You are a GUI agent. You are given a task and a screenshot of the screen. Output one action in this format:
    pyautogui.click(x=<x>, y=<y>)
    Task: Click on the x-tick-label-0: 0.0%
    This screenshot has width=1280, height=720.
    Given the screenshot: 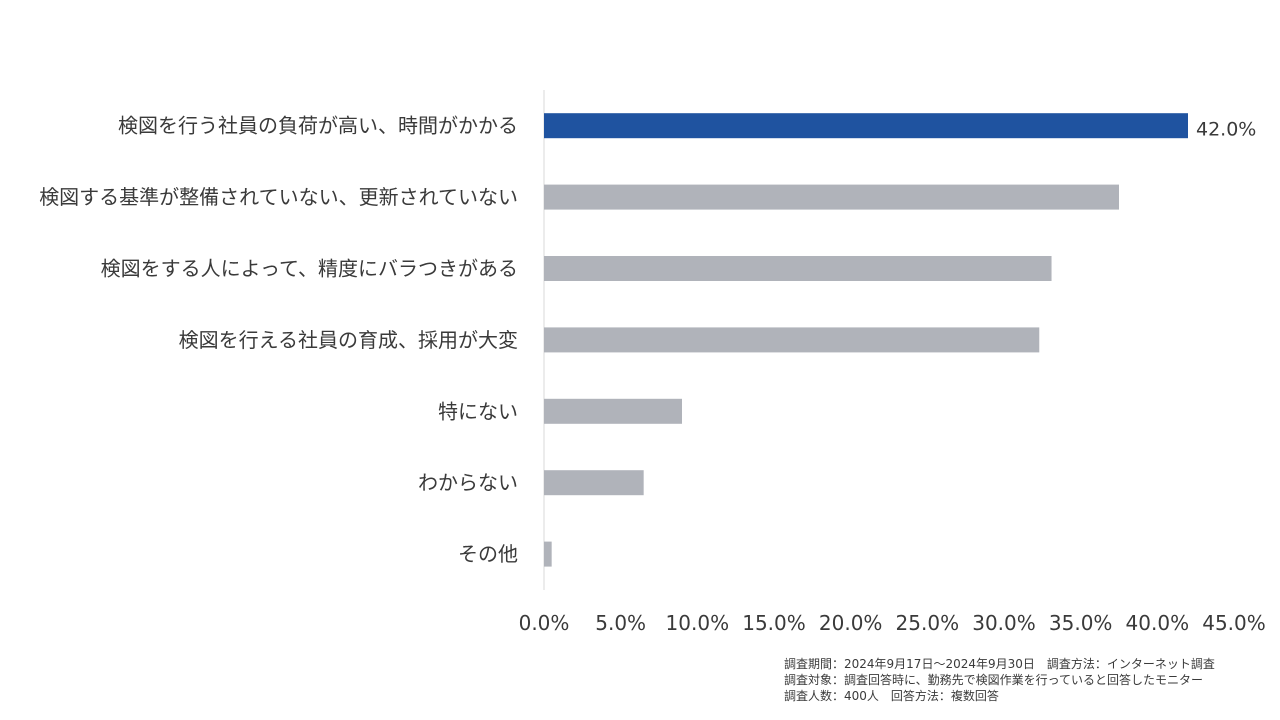 What is the action you would take?
    pyautogui.click(x=544, y=623)
    